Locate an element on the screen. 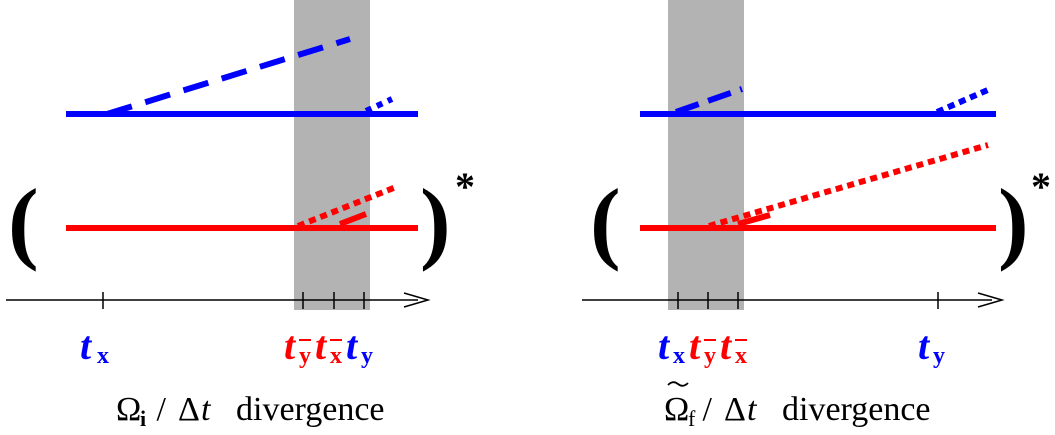  right-close-paren: ) is located at coordinates (1013, 221).